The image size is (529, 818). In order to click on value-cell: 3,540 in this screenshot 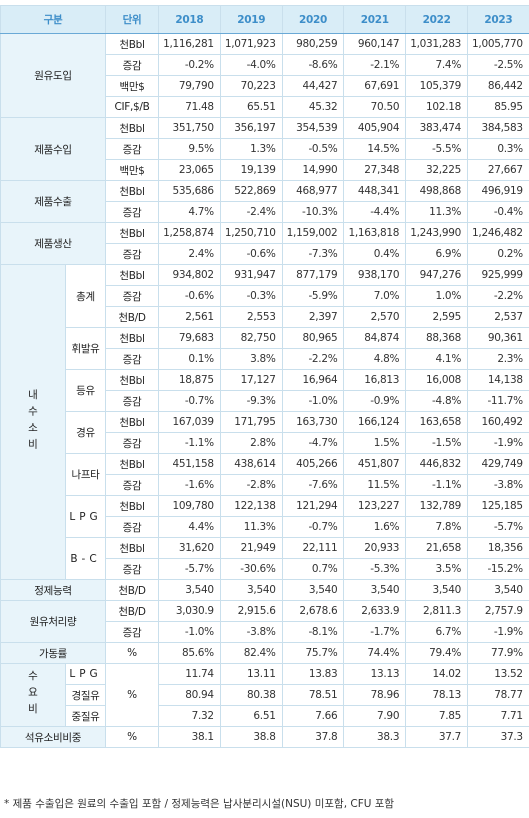, I will do `click(251, 590)`.